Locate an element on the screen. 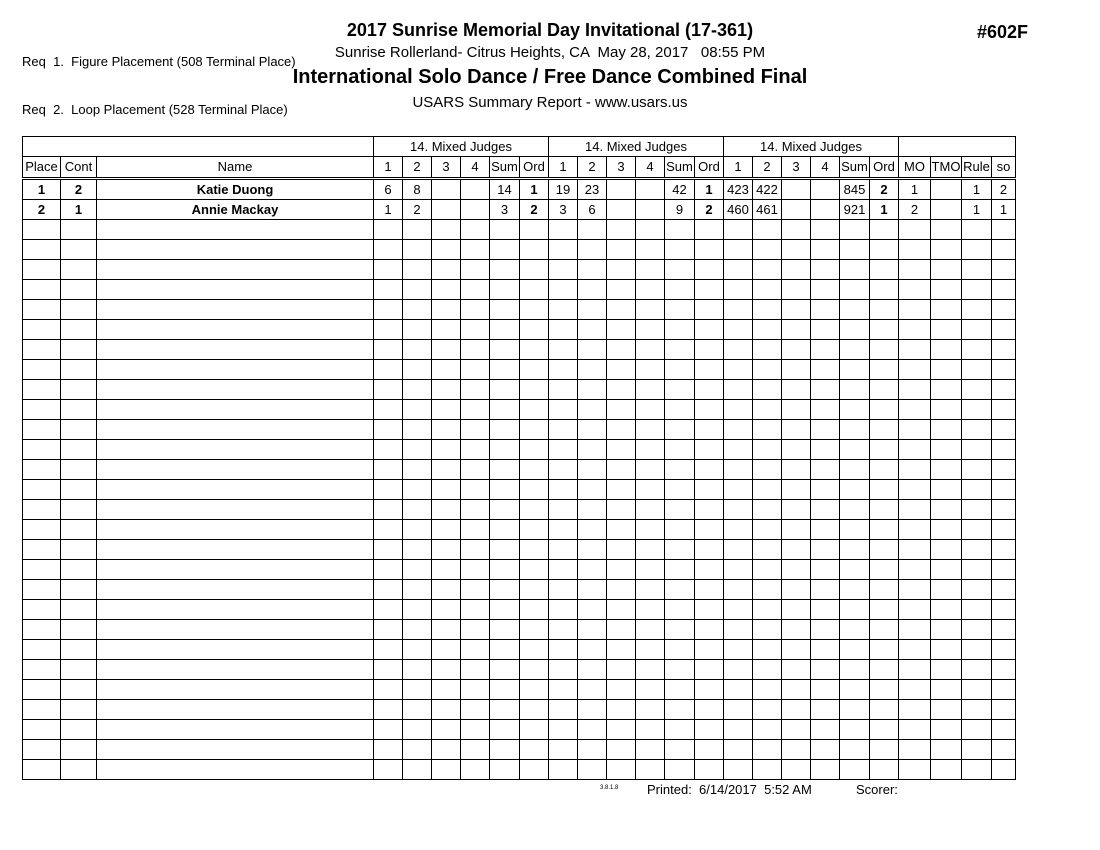  cell-mo: 2 is located at coordinates (914, 209).